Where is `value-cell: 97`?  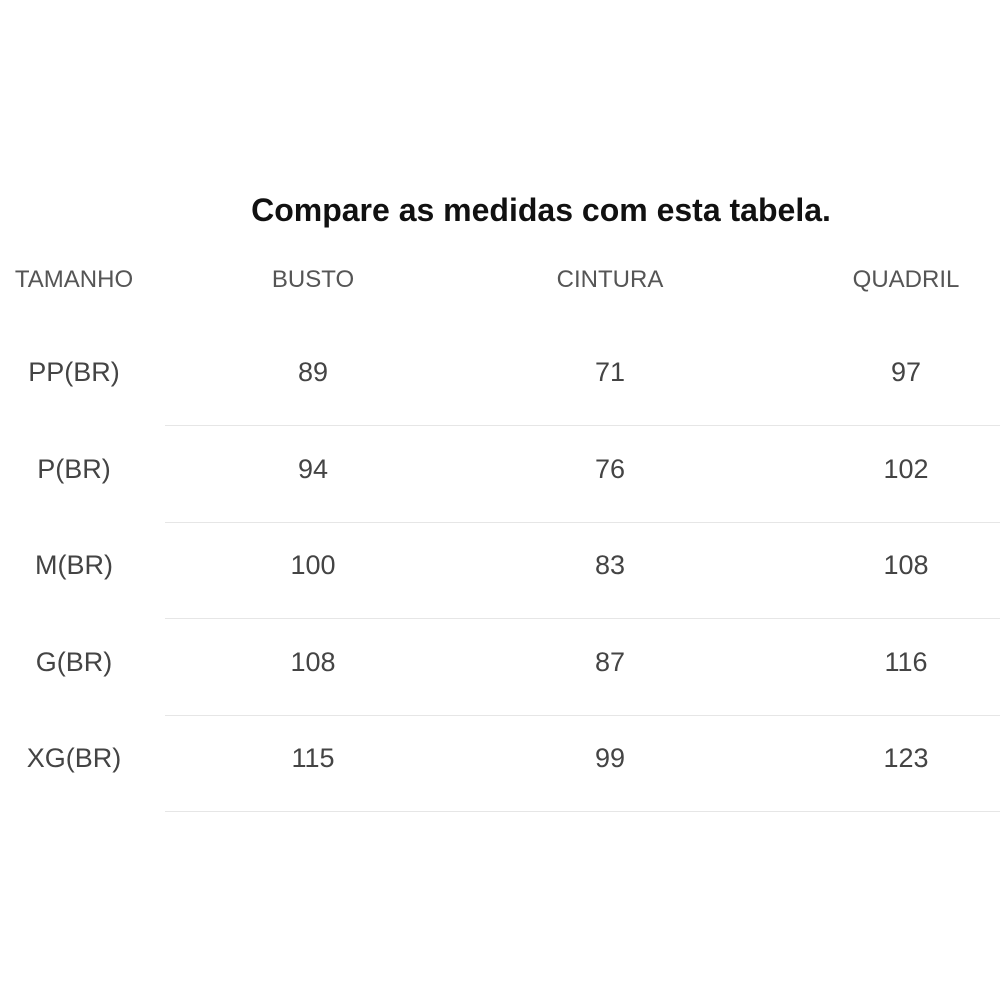
value-cell: 97 is located at coordinates (906, 372).